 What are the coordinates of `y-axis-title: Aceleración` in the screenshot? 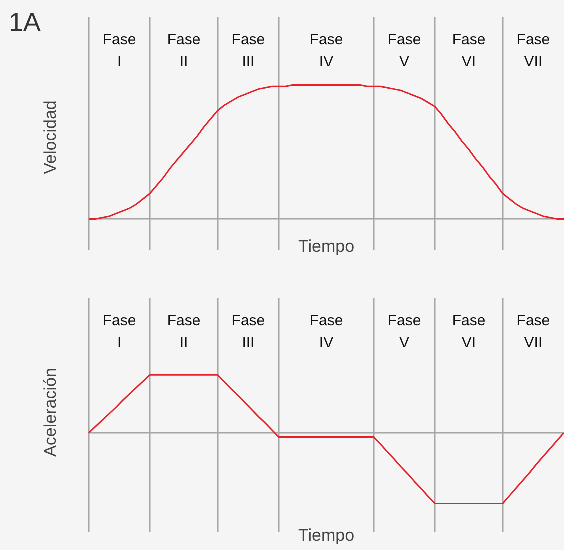 It's located at (50, 412).